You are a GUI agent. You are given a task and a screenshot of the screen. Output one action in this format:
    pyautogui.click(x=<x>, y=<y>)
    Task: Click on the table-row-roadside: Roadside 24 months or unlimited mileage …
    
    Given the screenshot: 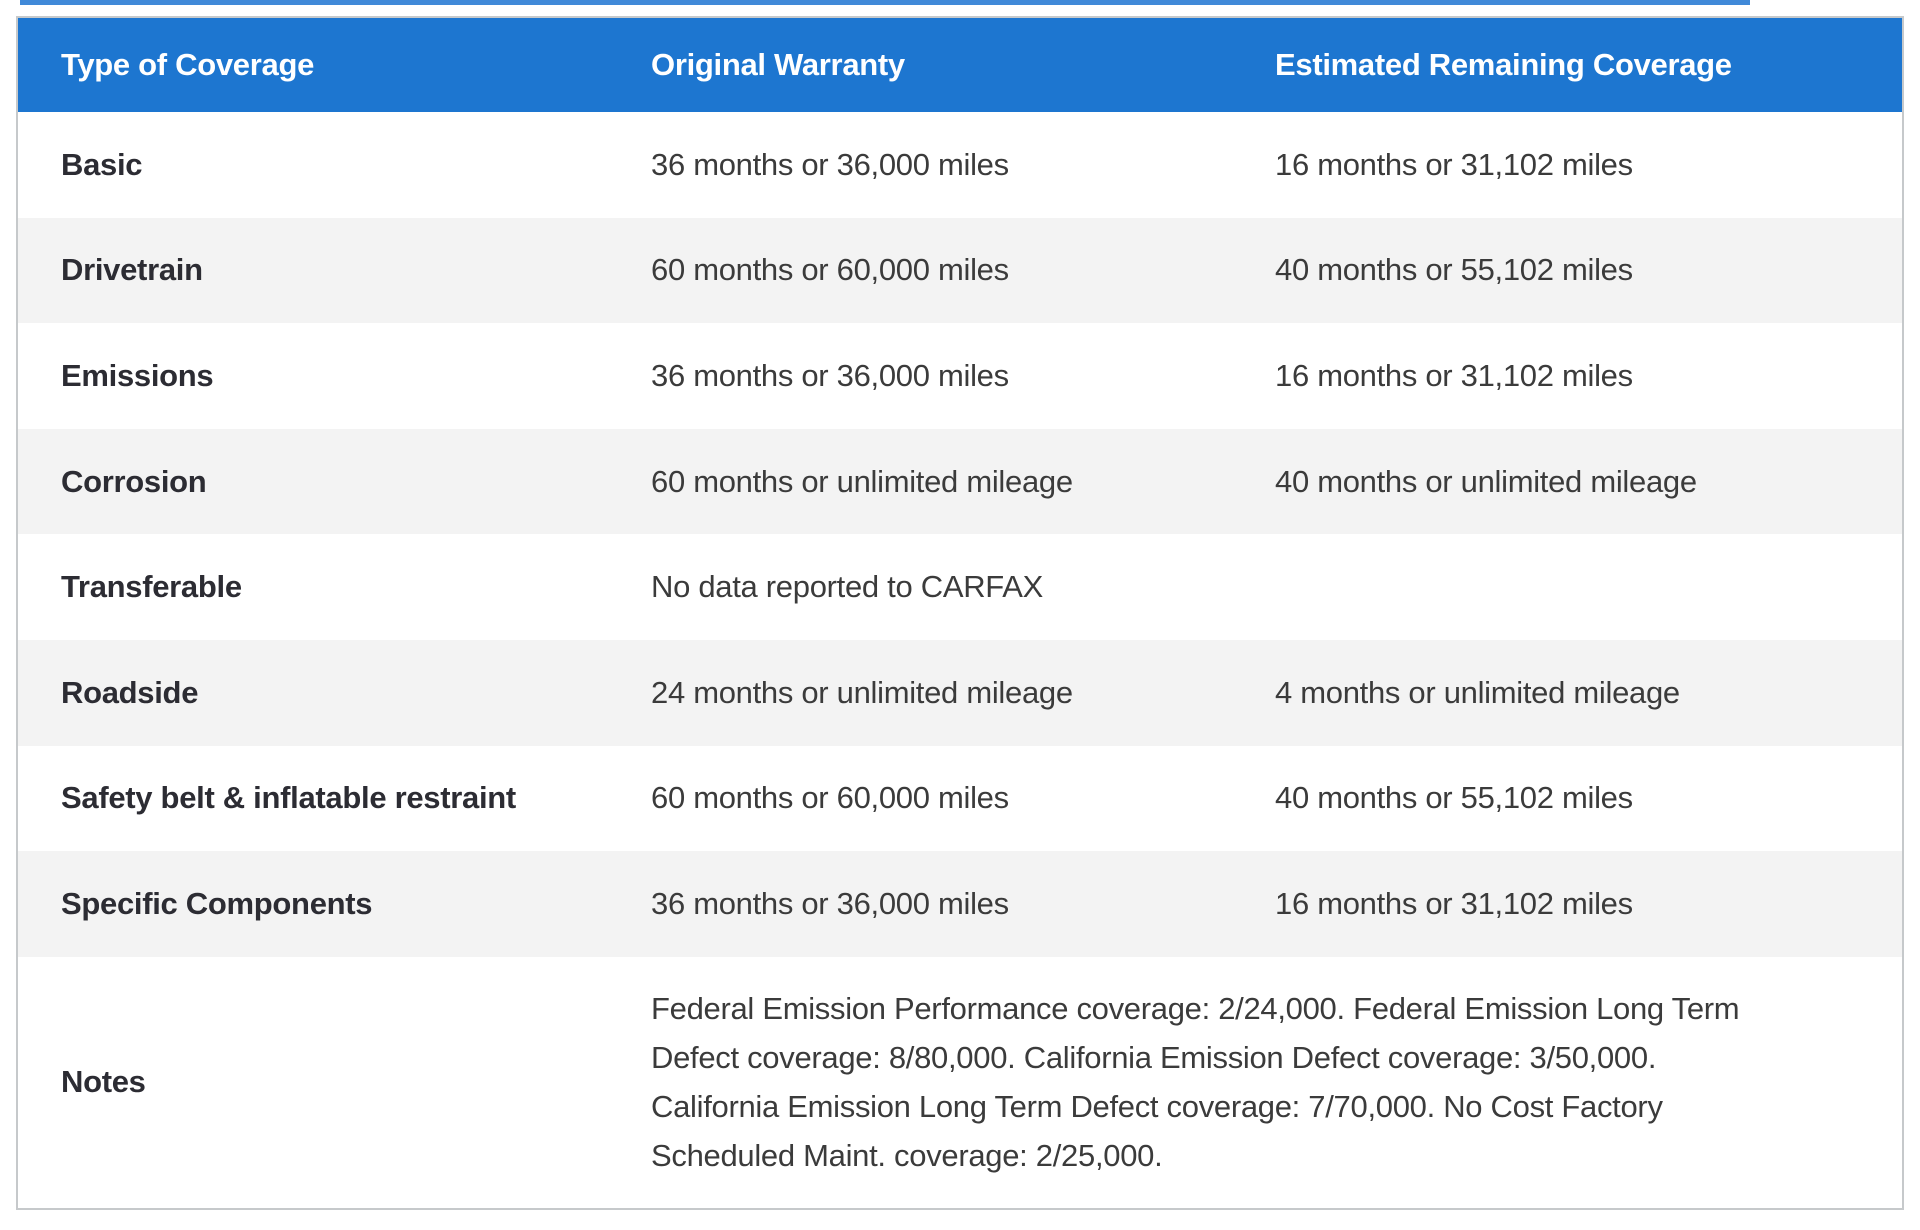 What is the action you would take?
    pyautogui.click(x=960, y=692)
    